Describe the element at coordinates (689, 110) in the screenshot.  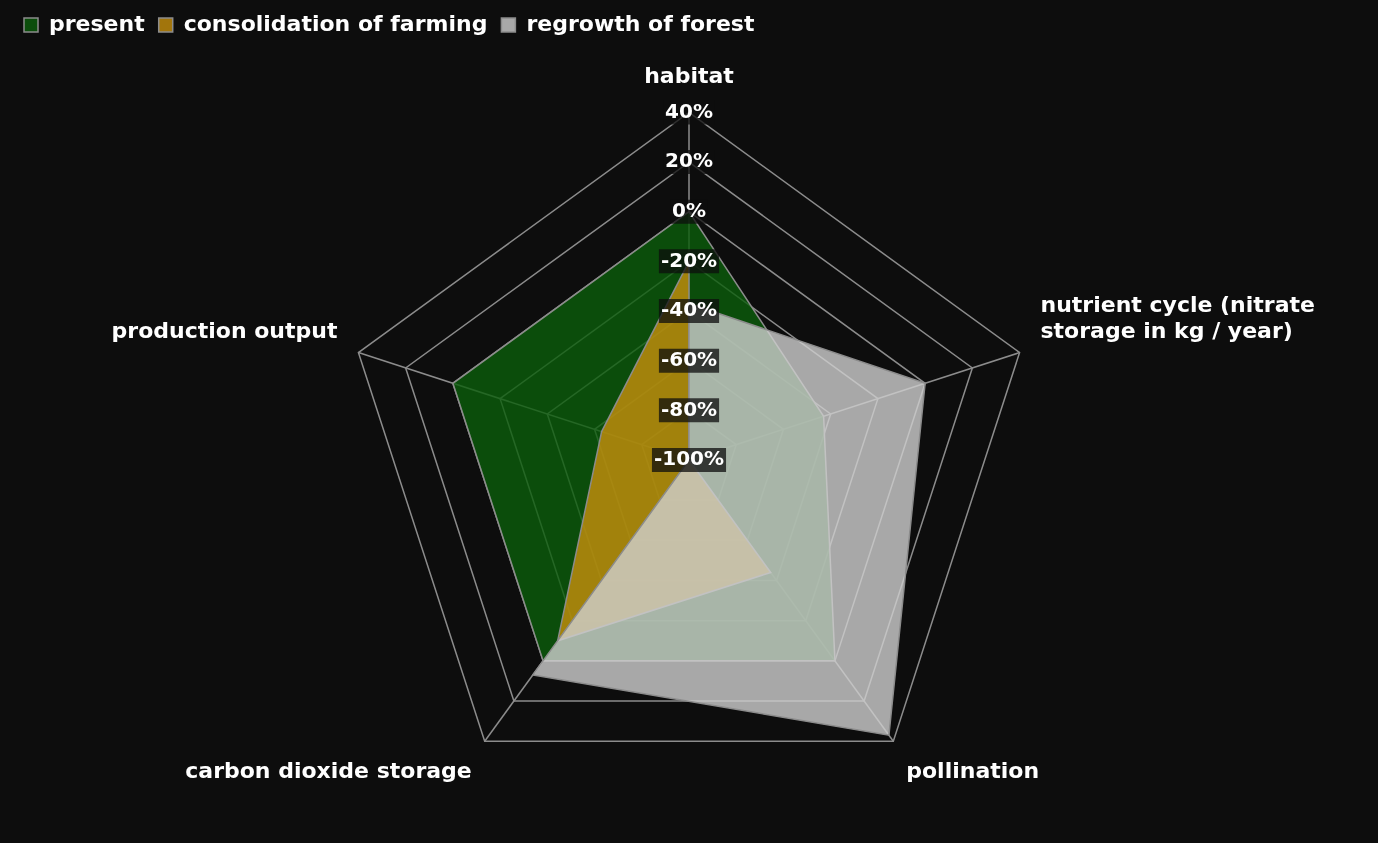
I see `y-tick-label: 40%` at that location.